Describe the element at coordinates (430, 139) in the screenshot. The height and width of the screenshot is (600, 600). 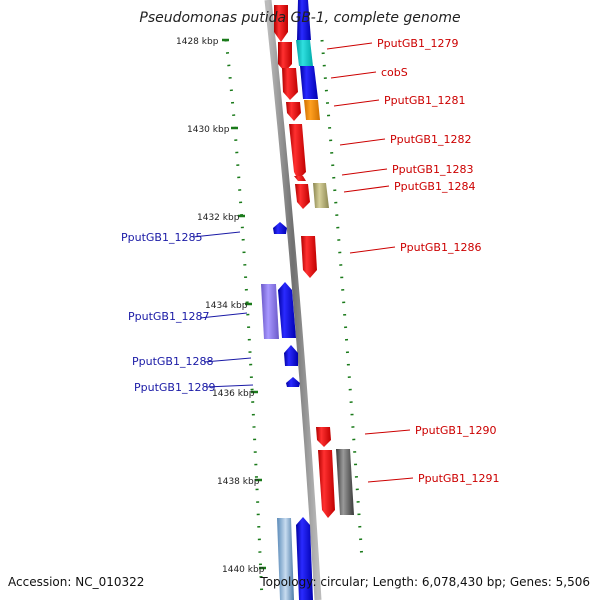
I see `gene-label: PputGB1_1282` at that location.